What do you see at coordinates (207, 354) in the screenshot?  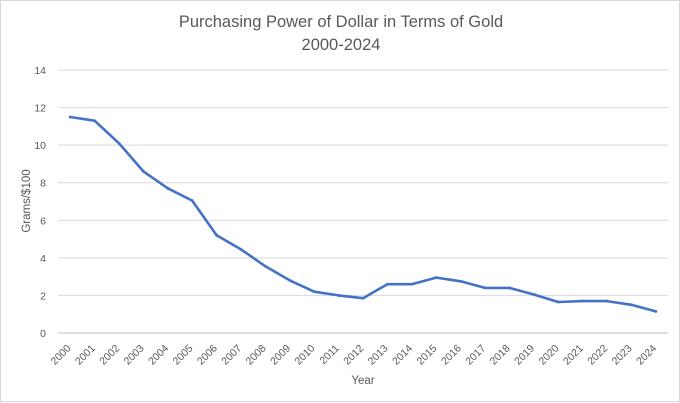 I see `x-tick-label: 2006` at bounding box center [207, 354].